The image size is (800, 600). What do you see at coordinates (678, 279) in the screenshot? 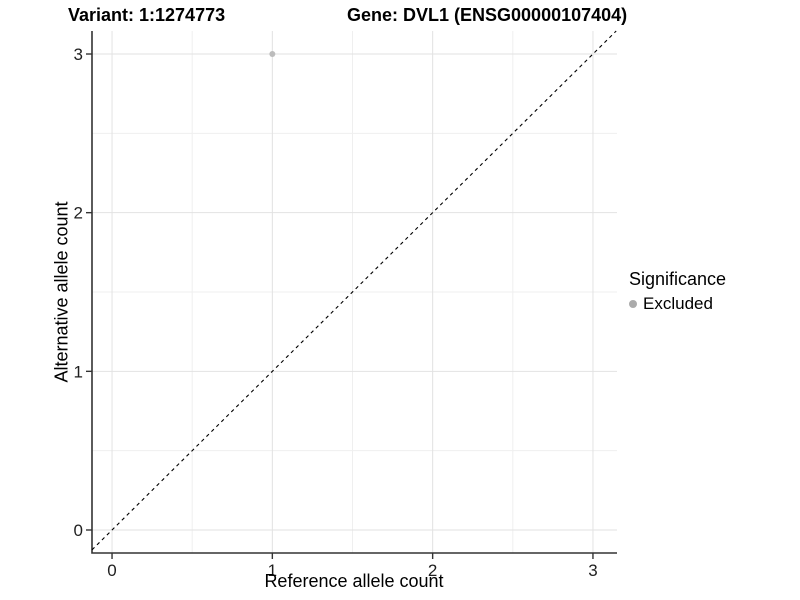
I see `legend-title: Significance` at bounding box center [678, 279].